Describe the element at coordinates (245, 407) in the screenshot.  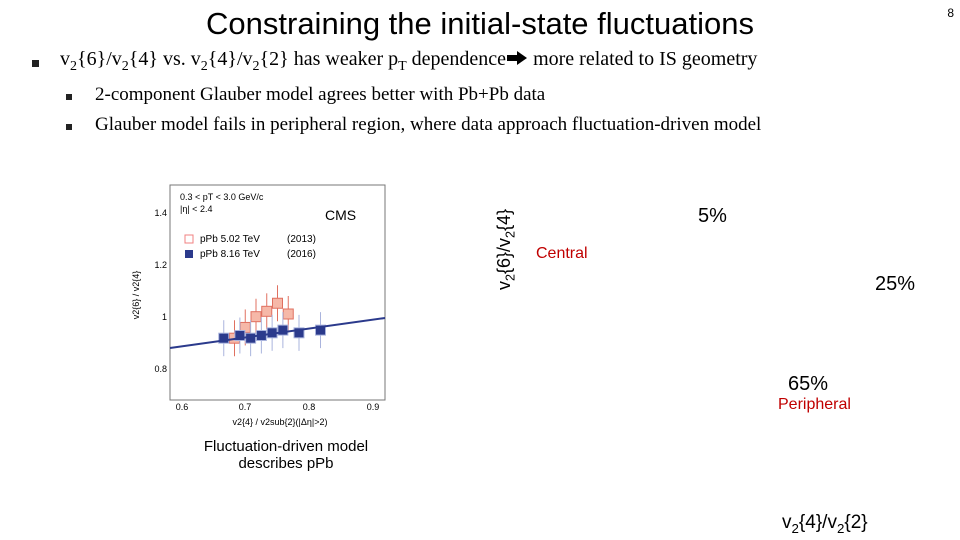
I see `x-tick-label: 0.7` at that location.